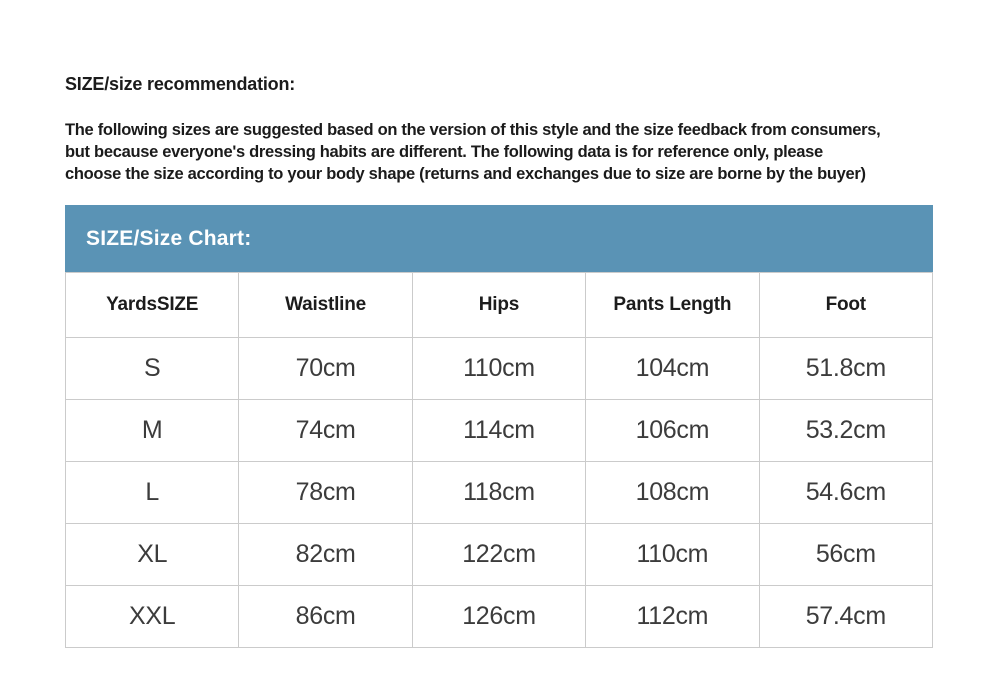  I want to click on cell-hips: 122cm, so click(499, 554).